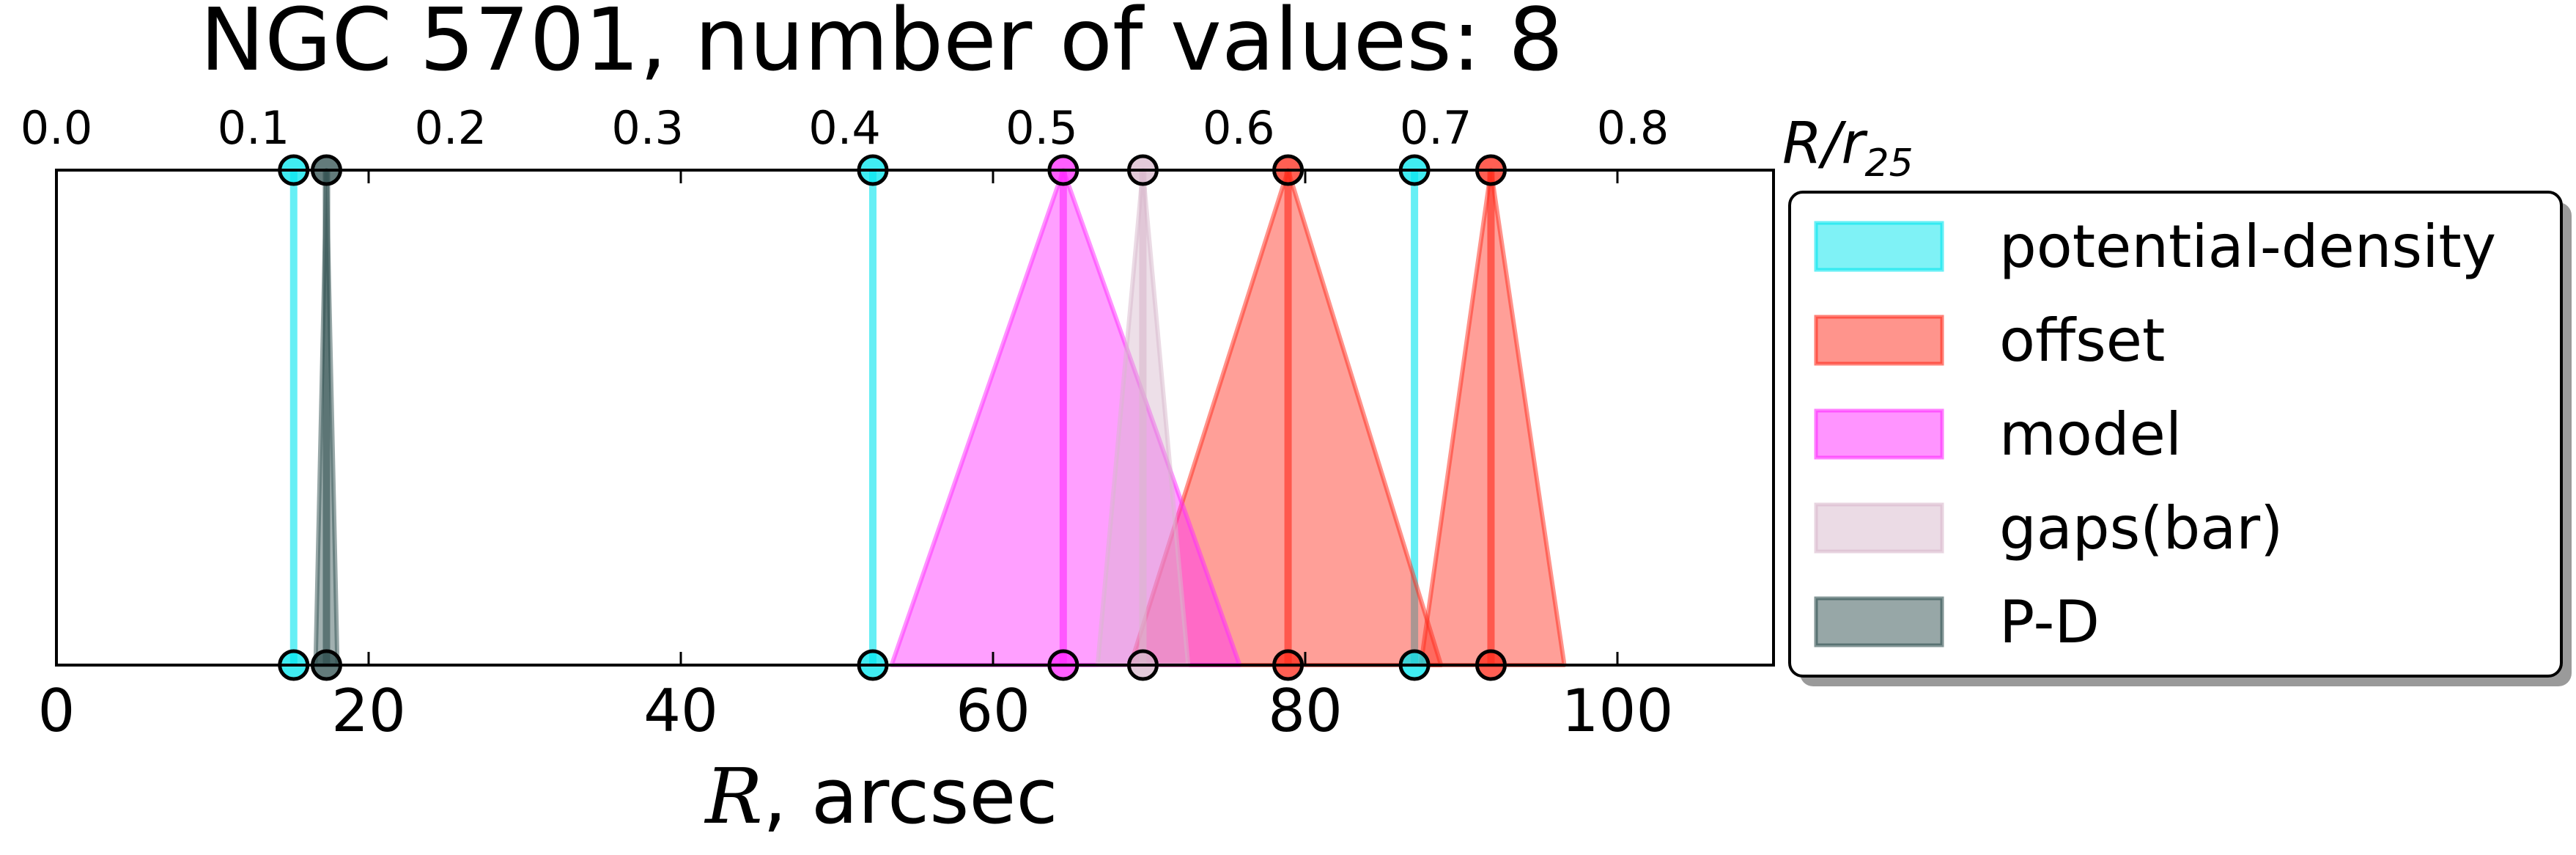 This screenshot has height=855, width=2576. What do you see at coordinates (368, 711) in the screenshot?
I see `x-tick-label: 20` at bounding box center [368, 711].